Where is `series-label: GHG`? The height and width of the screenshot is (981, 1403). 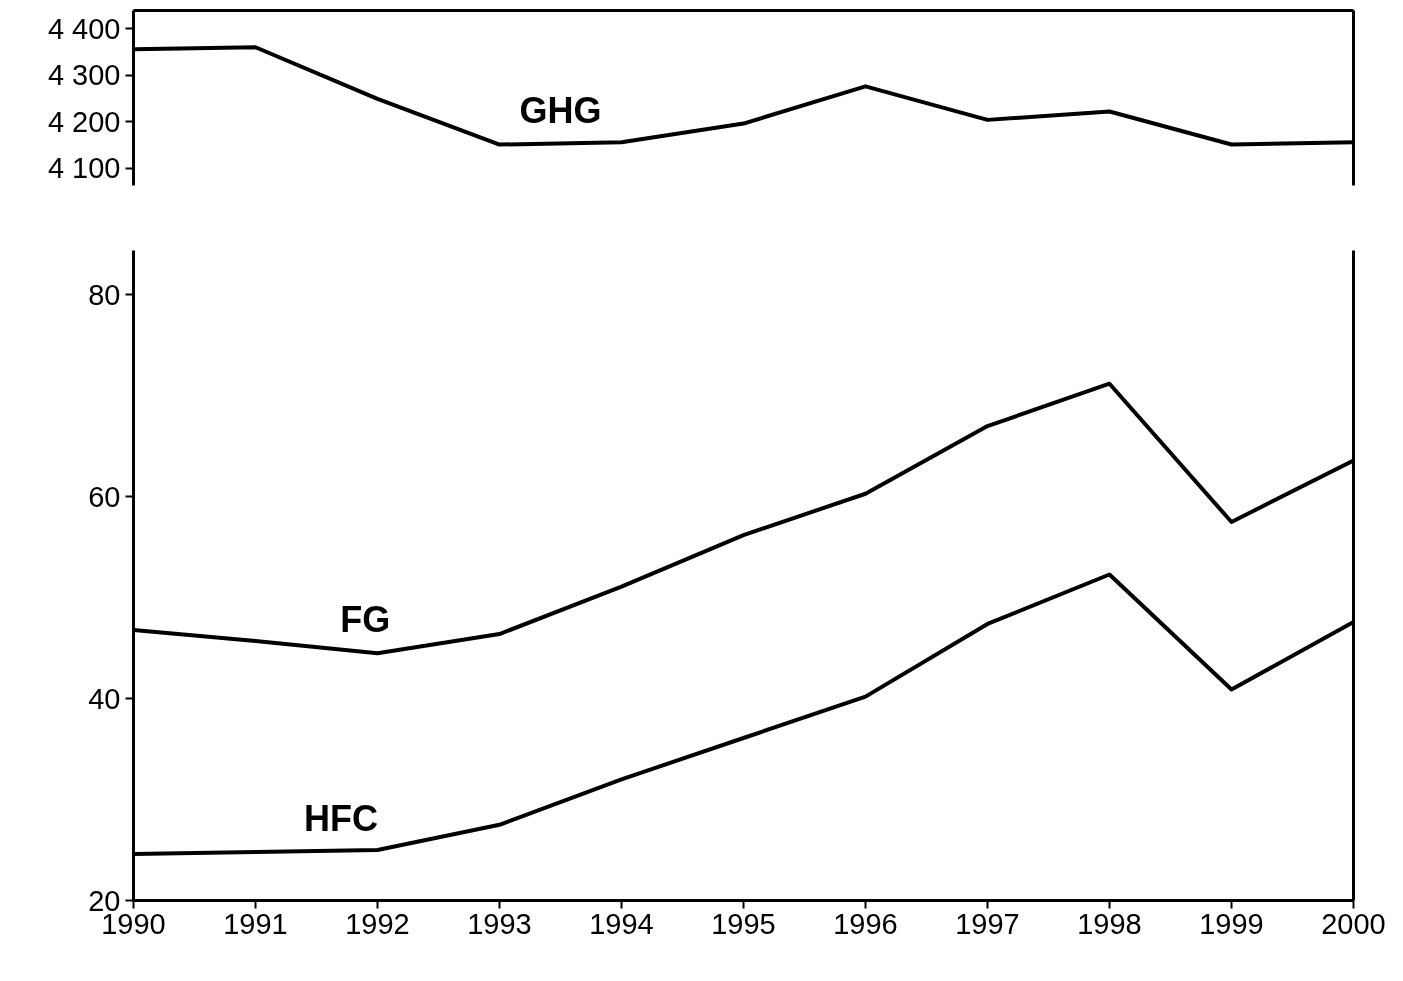 series-label: GHG is located at coordinates (560, 111).